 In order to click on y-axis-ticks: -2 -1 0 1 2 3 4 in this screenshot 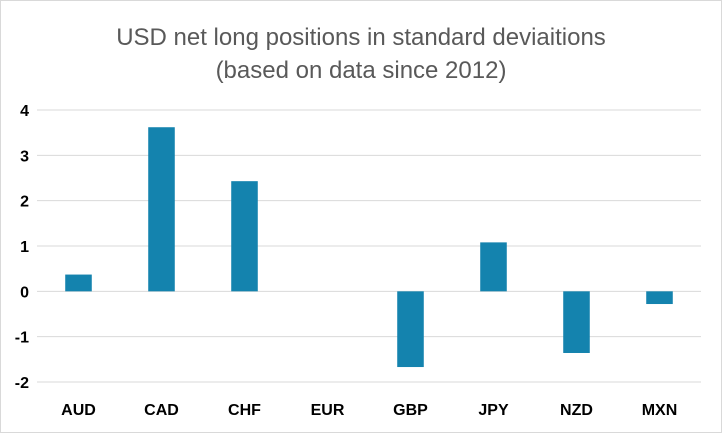, I will do `click(22, 247)`.